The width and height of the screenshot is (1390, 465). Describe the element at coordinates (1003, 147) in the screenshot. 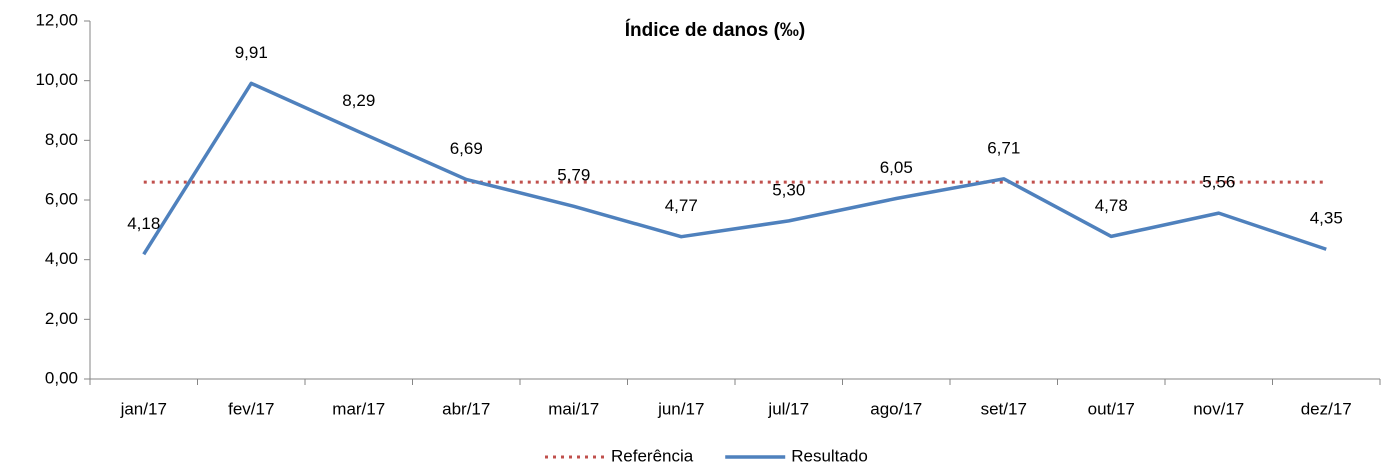

I see `data-label: 6,71` at that location.